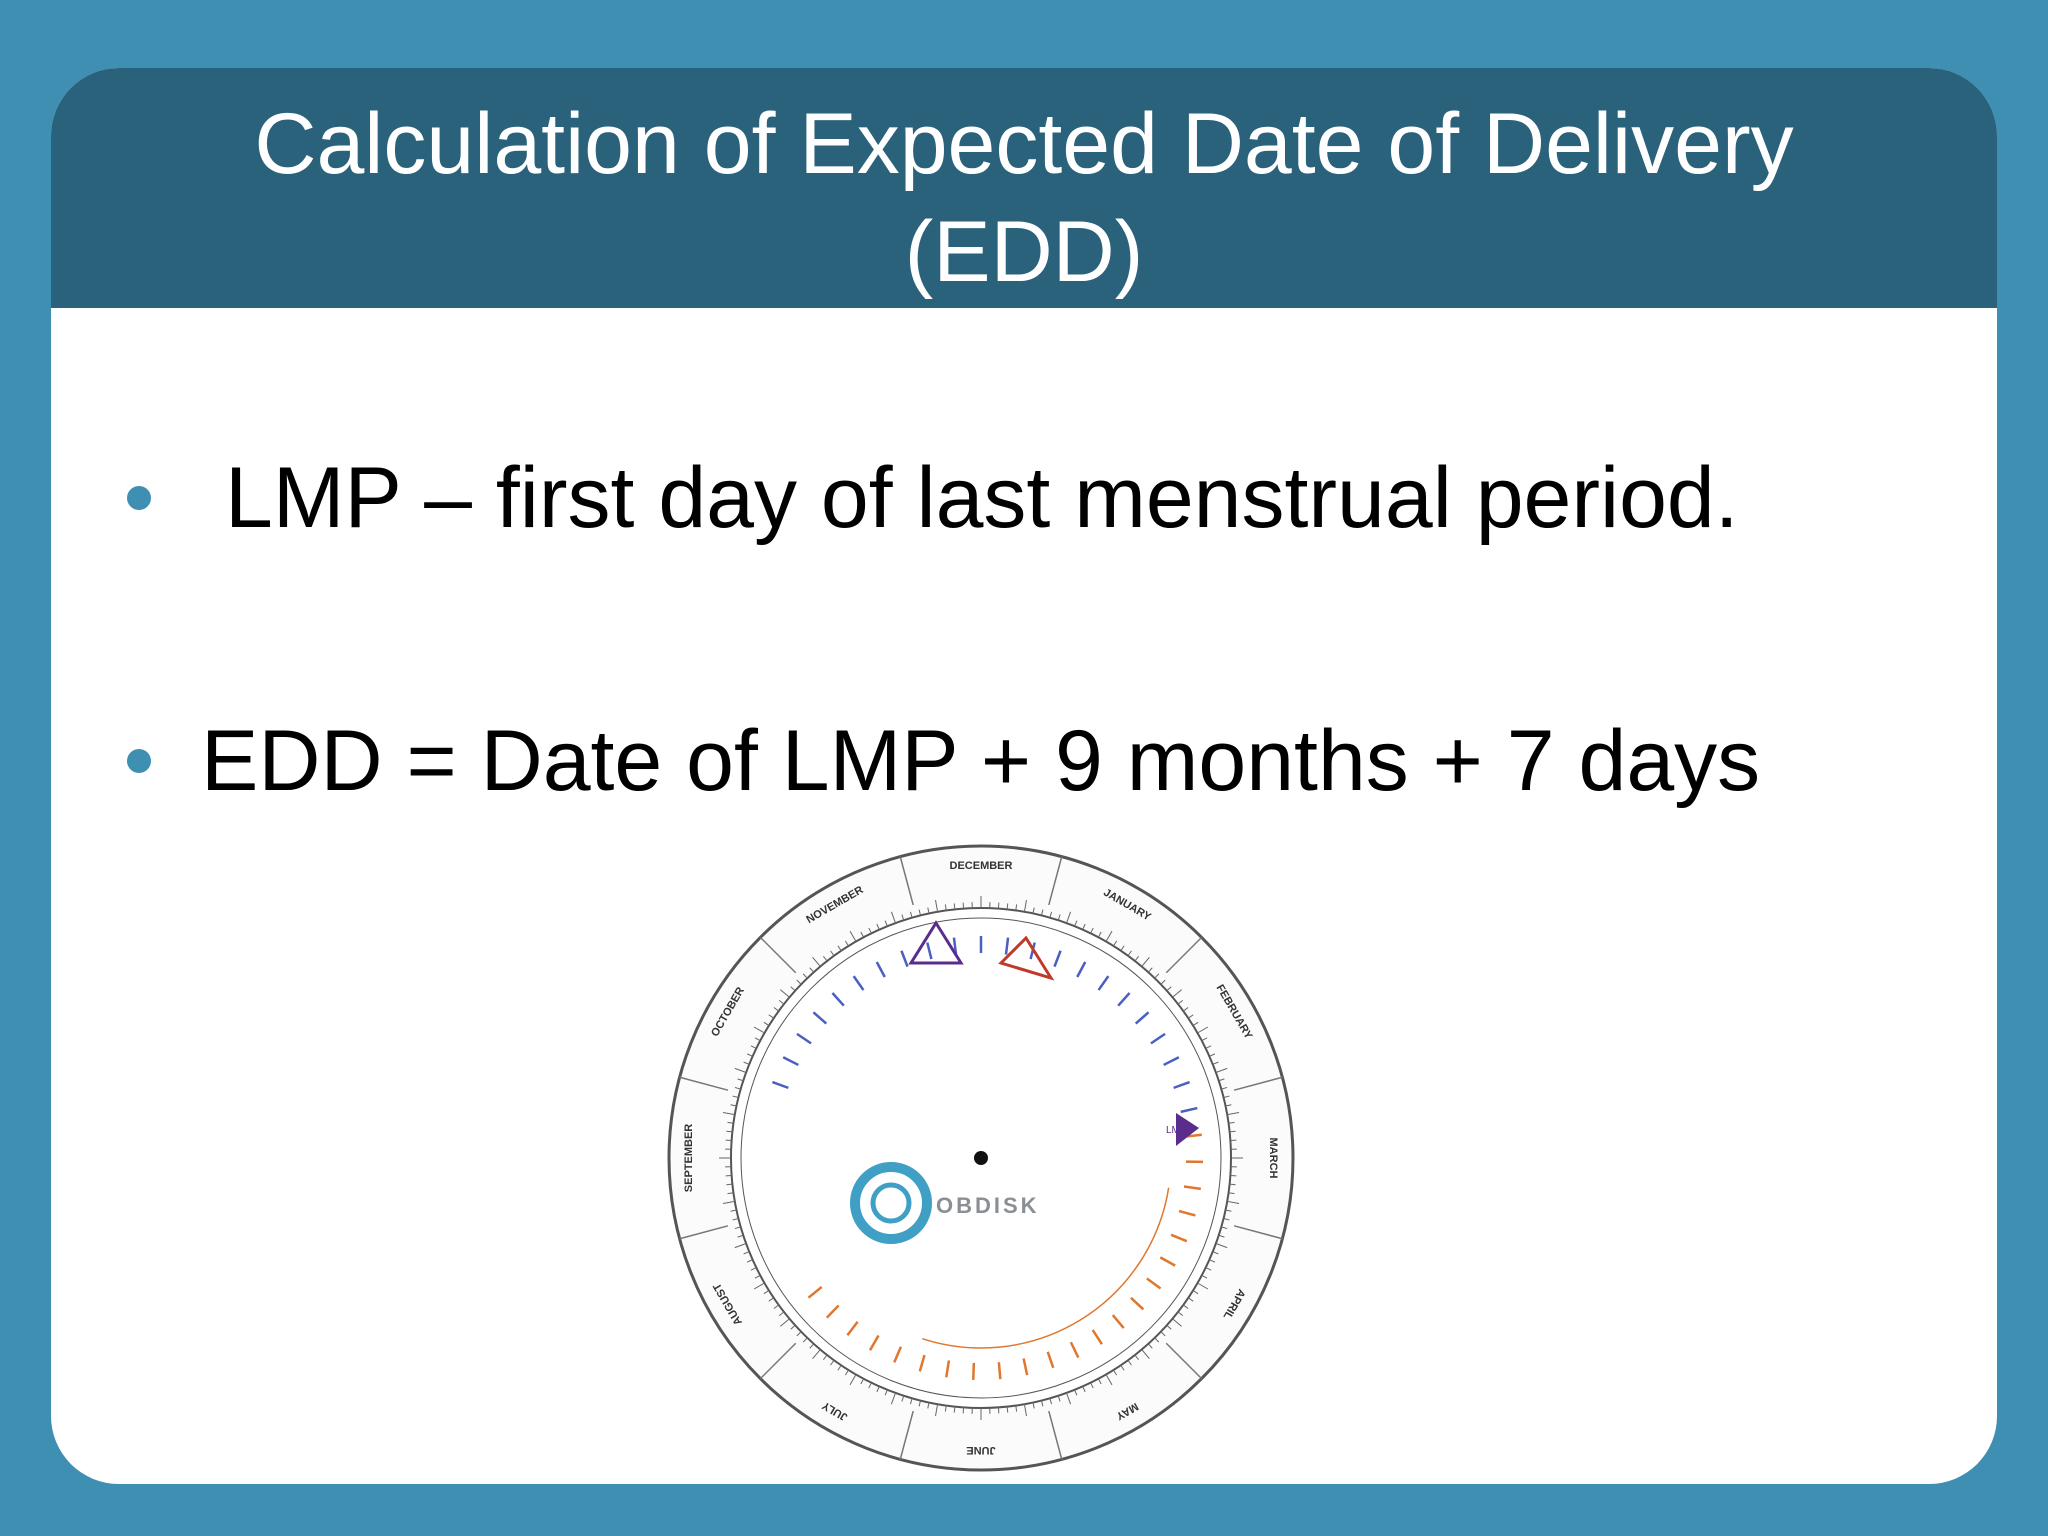 This screenshot has width=2048, height=1536. Describe the element at coordinates (1046, 1268) in the screenshot. I see `orange-arc` at that location.